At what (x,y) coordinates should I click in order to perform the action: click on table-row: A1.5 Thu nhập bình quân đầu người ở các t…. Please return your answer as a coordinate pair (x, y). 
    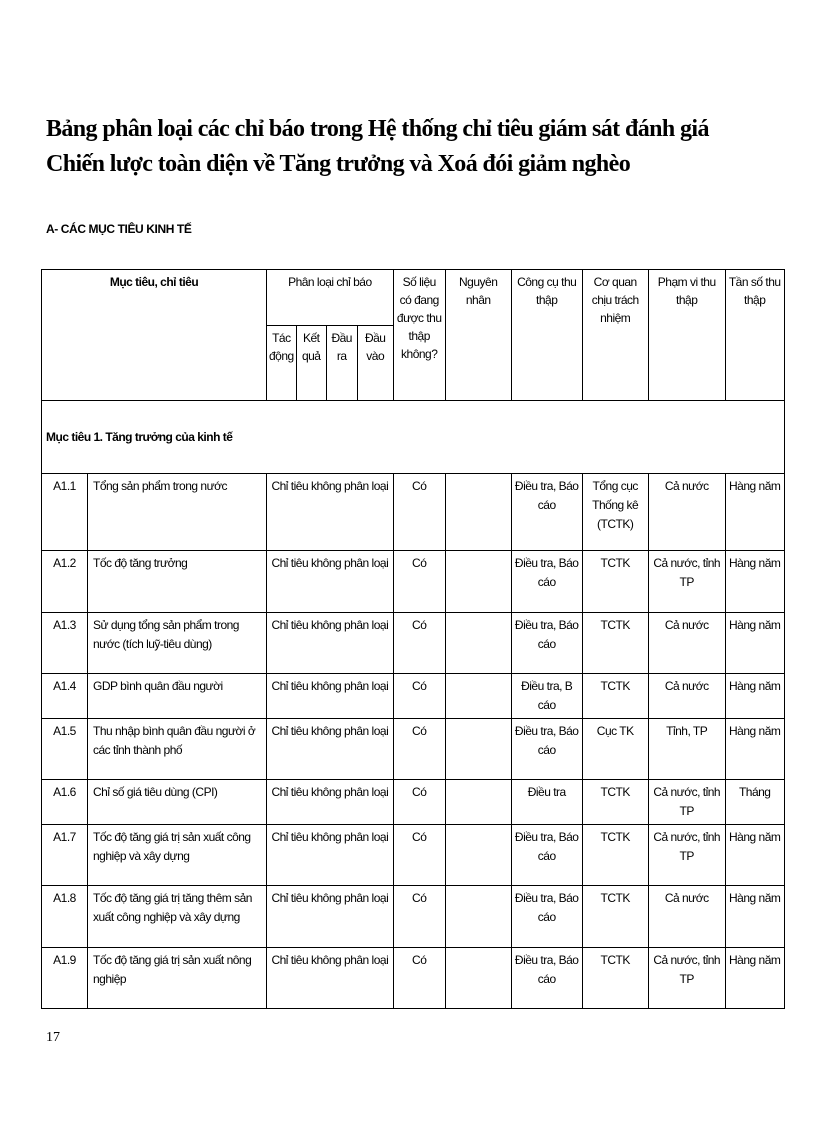
    Looking at the image, I should click on (413, 749).